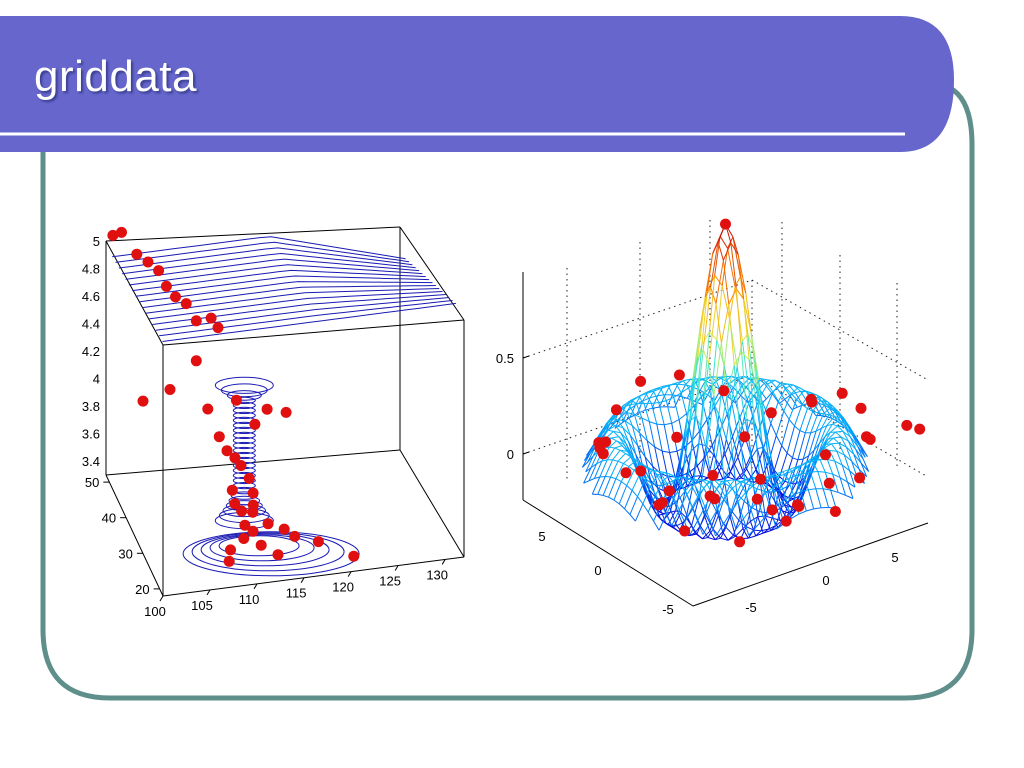 This screenshot has width=1024, height=768. I want to click on x-tick-label: -5, so click(751, 607).